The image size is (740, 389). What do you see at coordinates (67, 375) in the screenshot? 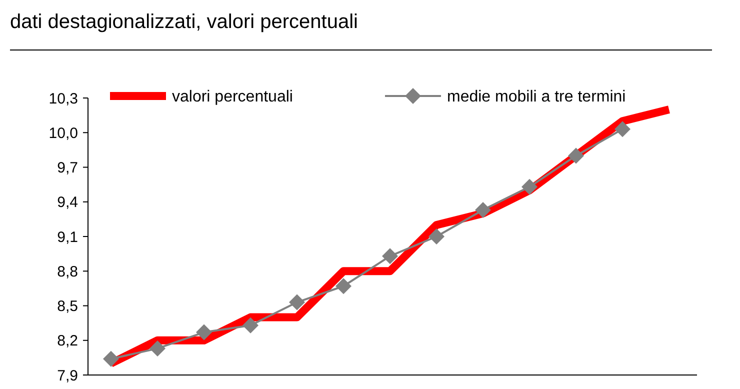
I see `y-tick-label: 7,9` at bounding box center [67, 375].